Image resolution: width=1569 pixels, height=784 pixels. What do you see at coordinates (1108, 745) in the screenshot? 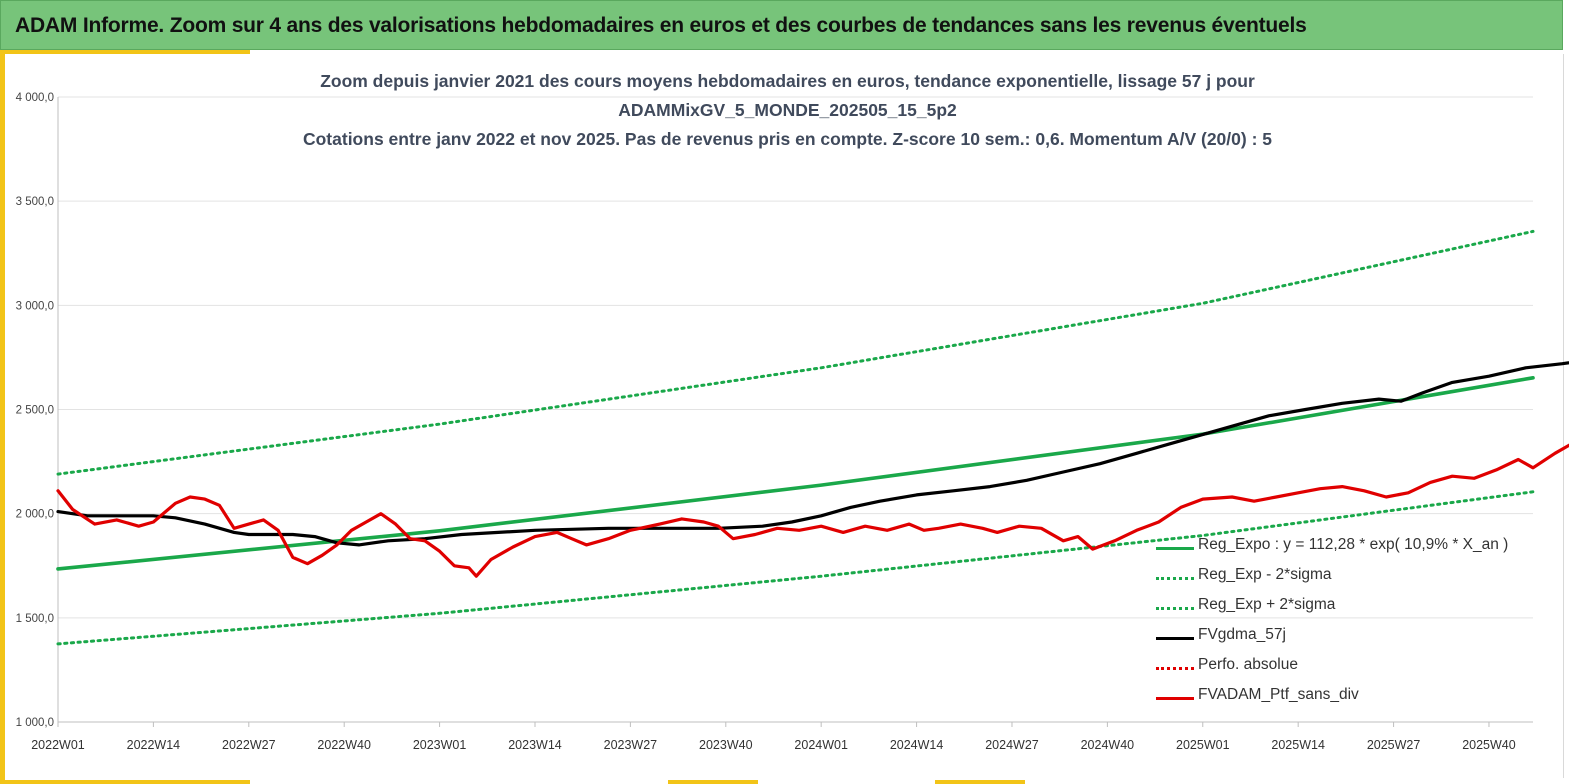
I see `x-tick-label: 2024W40` at bounding box center [1108, 745].